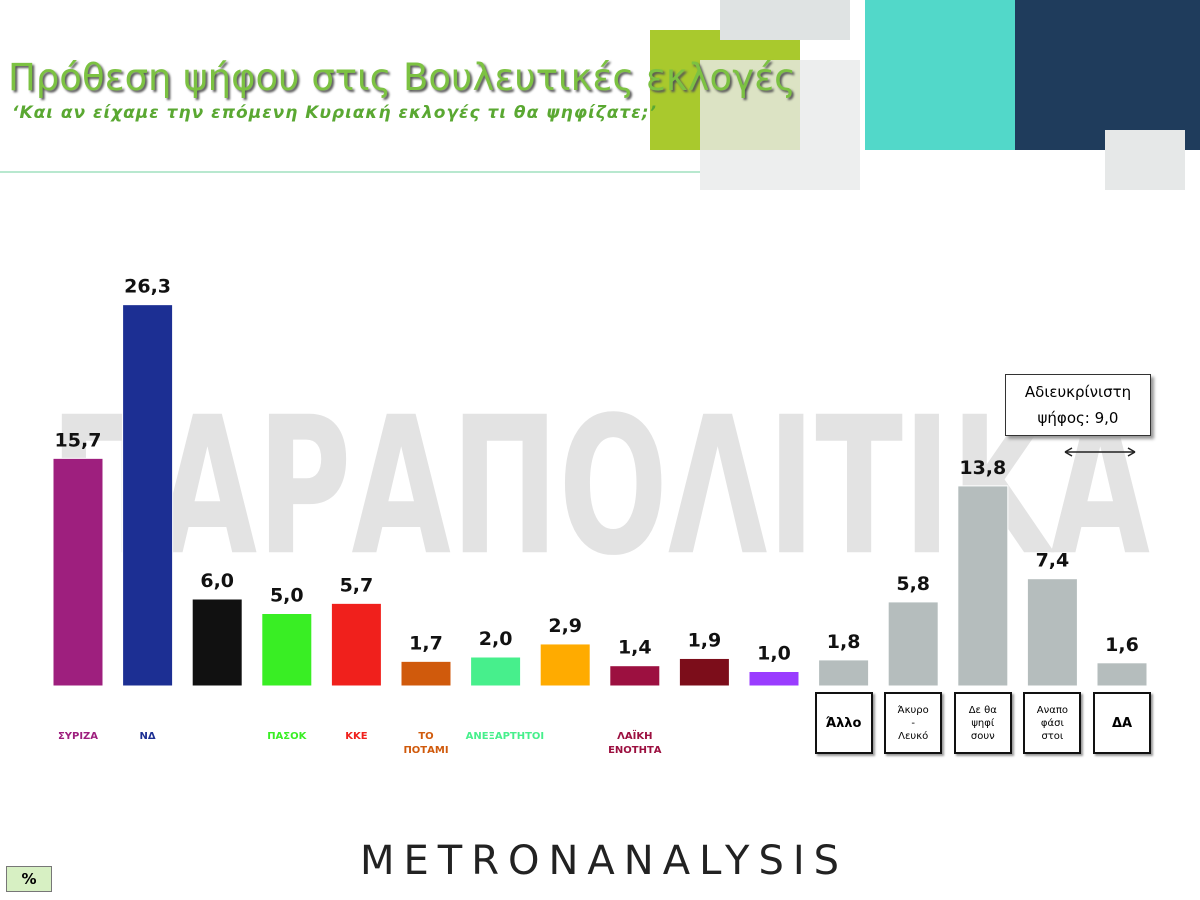  Describe the element at coordinates (604, 861) in the screenshot. I see `source: METRONANALYSIS` at that location.